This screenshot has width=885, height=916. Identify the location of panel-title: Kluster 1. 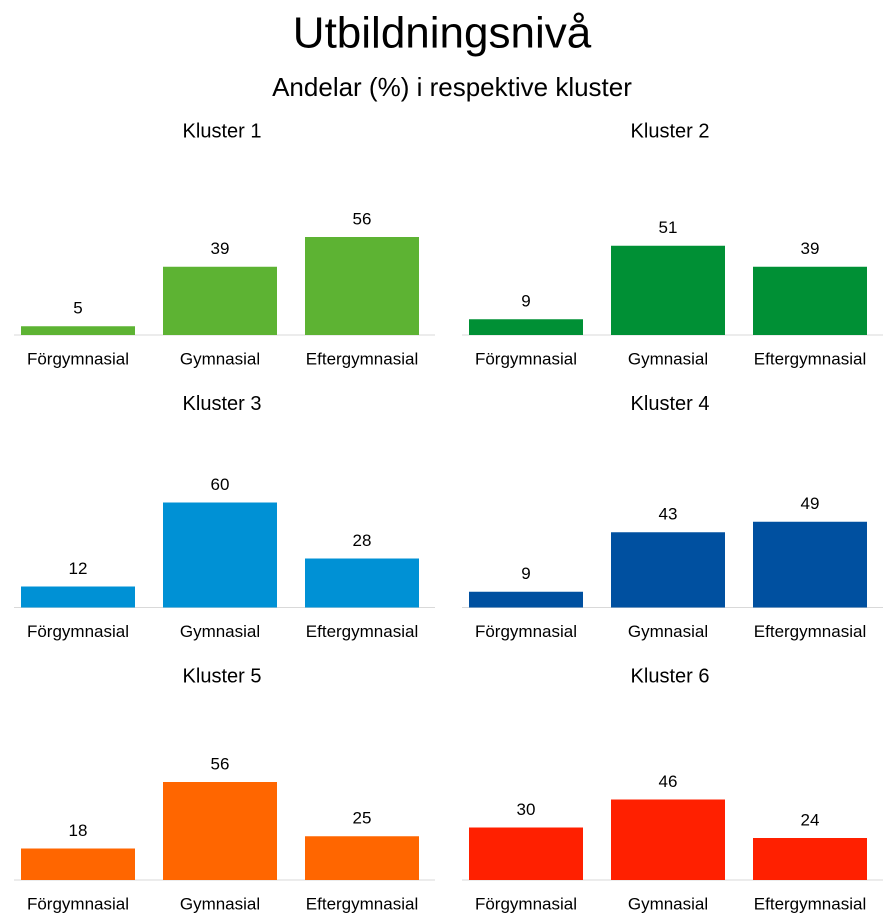
(222, 131).